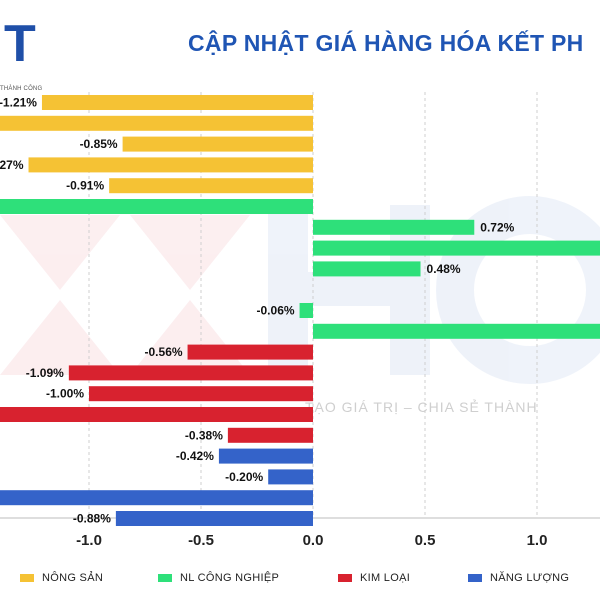 This screenshot has width=600, height=600. I want to click on data-label: -1.00%, so click(65, 394).